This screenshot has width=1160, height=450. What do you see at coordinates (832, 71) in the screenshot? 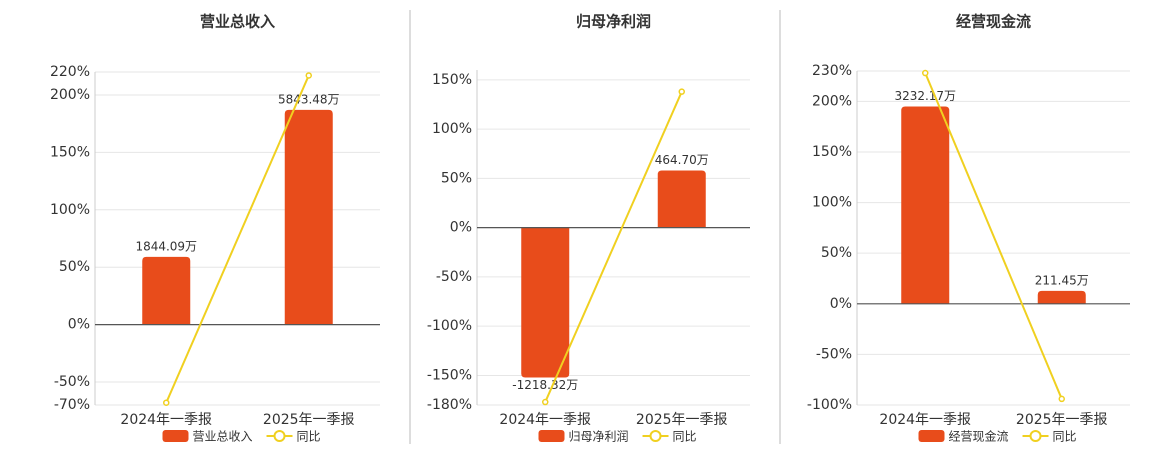
I see `y-tick-label: 230%` at bounding box center [832, 71].